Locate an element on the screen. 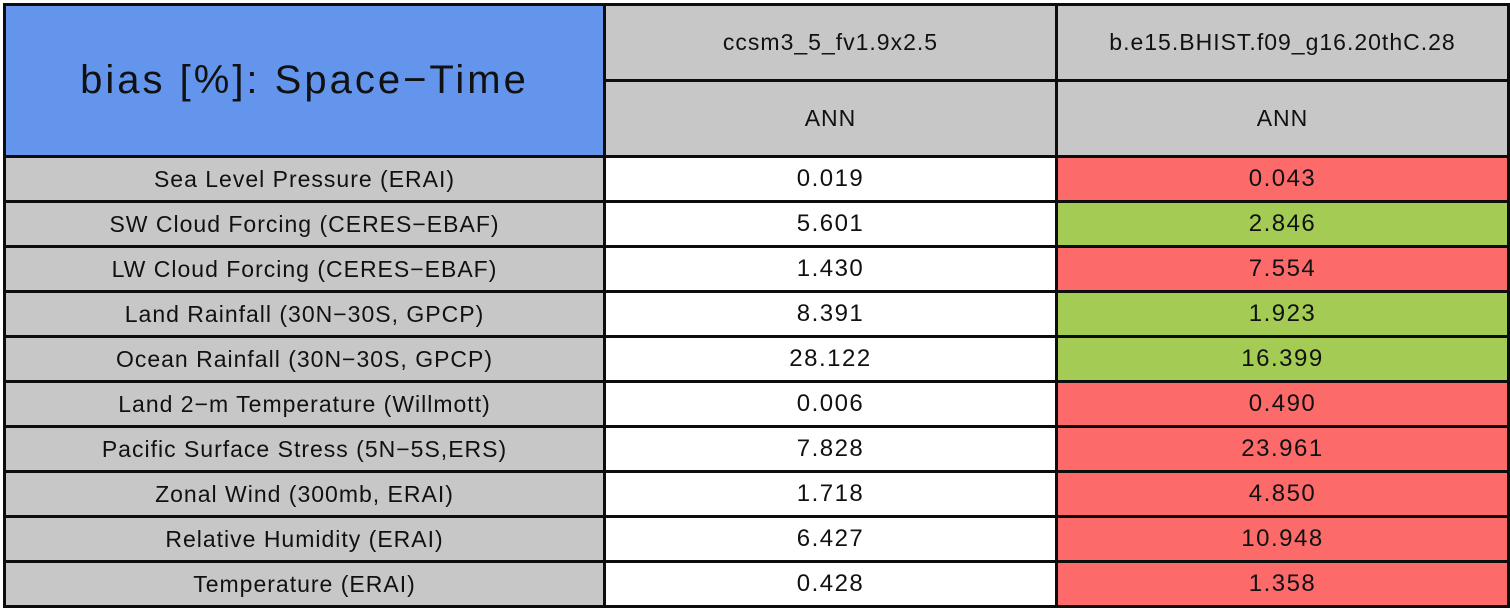 The image size is (1510, 614). value-cell: 5.601 is located at coordinates (830, 224).